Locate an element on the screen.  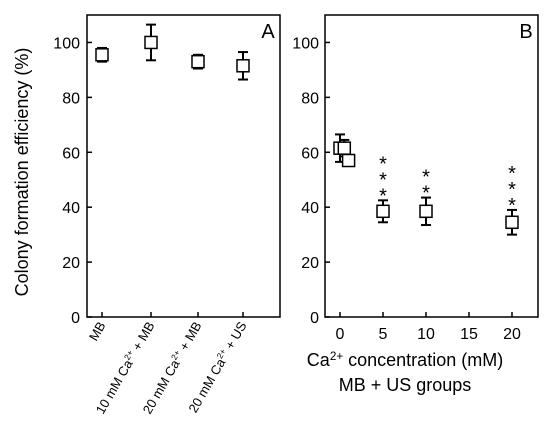
x-tick-label-b: 20 is located at coordinates (512, 334).